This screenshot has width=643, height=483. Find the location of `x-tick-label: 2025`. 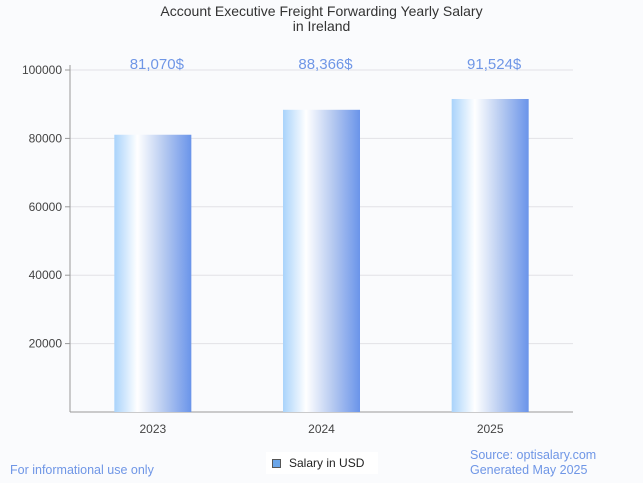

x-tick-label: 2025 is located at coordinates (490, 429).